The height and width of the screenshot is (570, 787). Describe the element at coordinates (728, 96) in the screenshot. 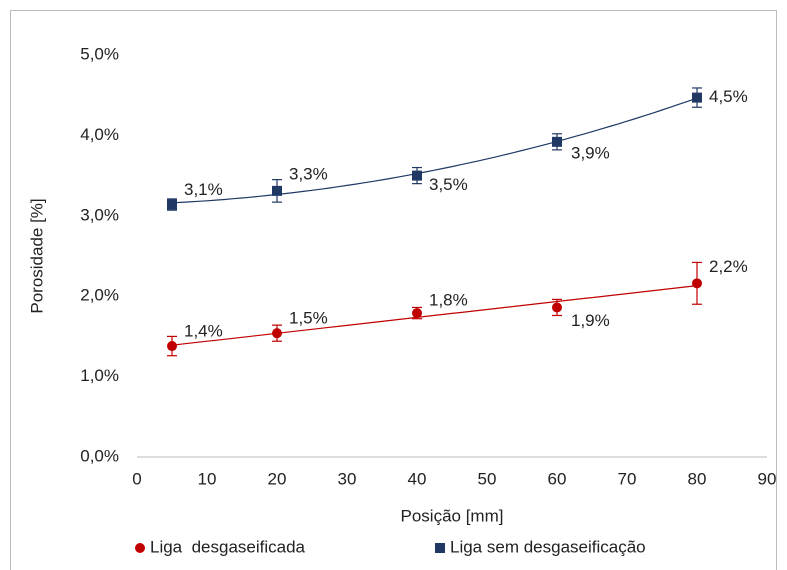

I see `data-label: 4,5%` at that location.